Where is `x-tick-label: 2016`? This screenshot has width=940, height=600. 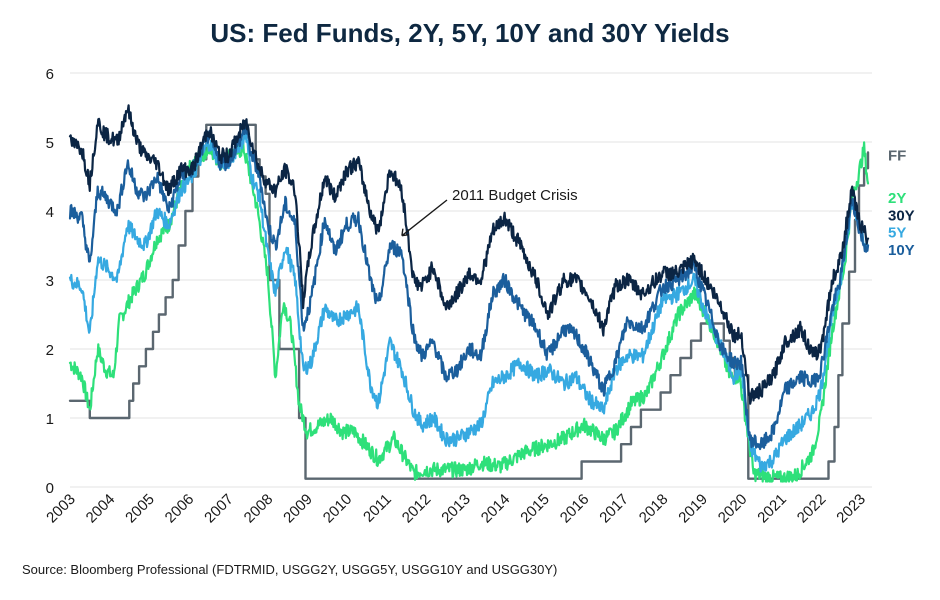
x-tick-label: 2016 is located at coordinates (575, 509).